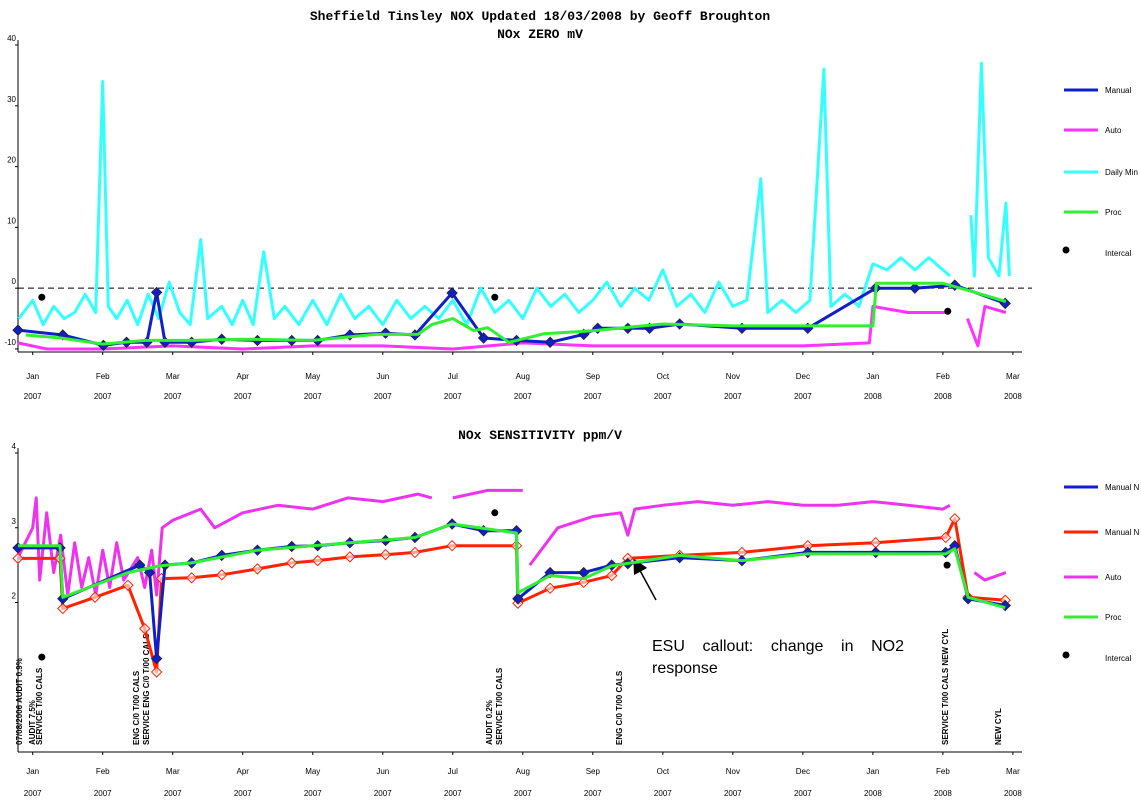 This screenshot has height=802, width=1141. What do you see at coordinates (663, 376) in the screenshot?
I see `x-tick-label: Oct` at bounding box center [663, 376].